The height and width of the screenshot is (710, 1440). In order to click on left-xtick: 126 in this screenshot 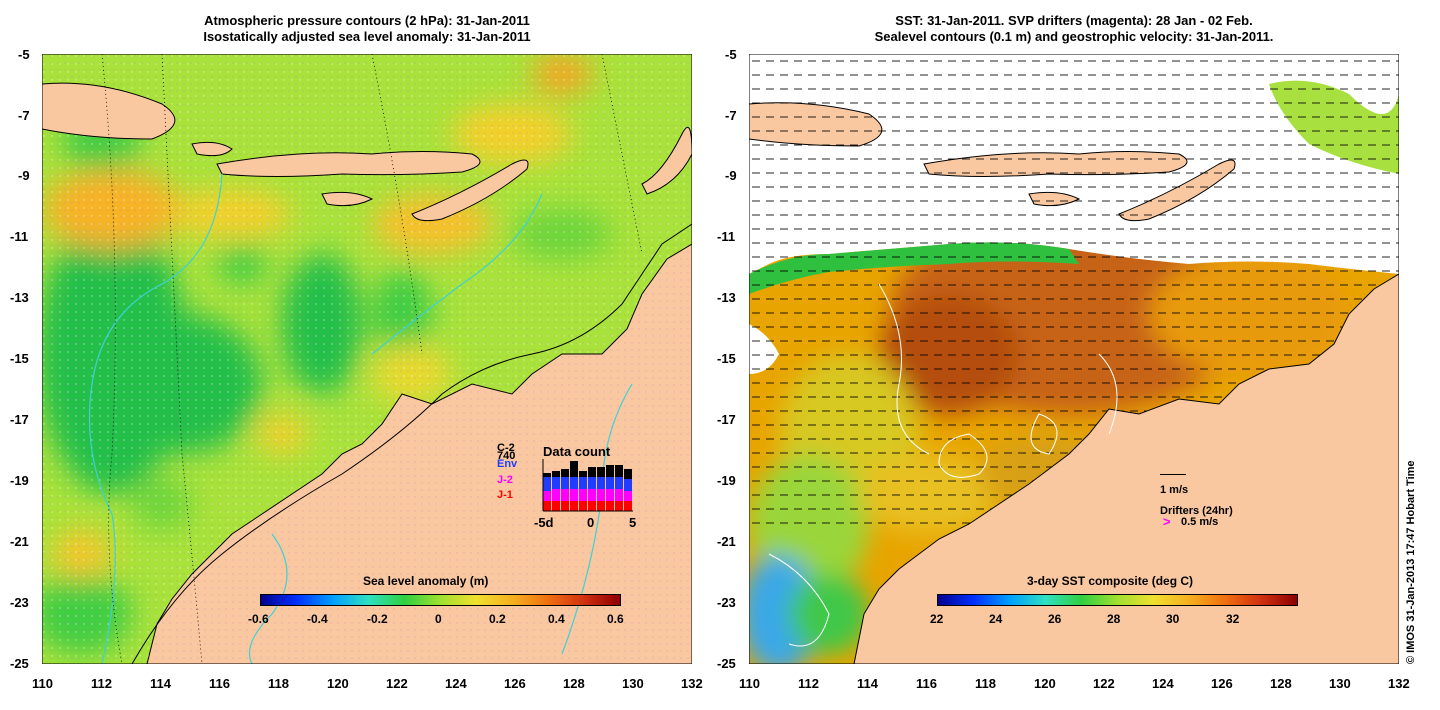, I will do `click(515, 683)`.